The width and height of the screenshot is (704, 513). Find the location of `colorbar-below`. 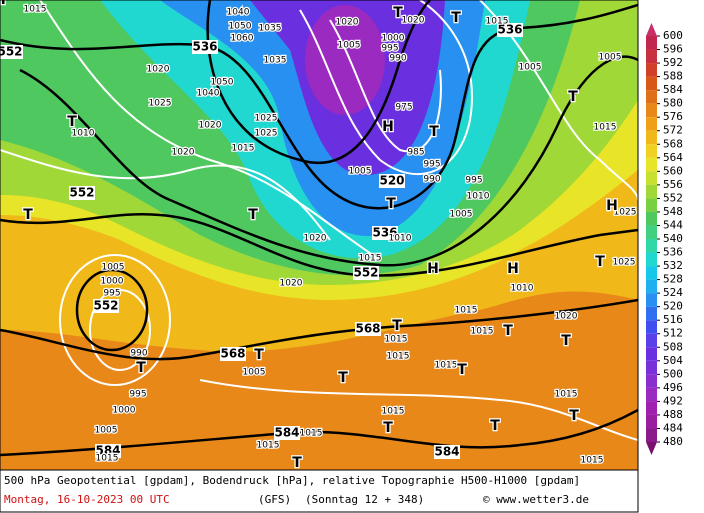

colorbar-below is located at coordinates (651, 448).